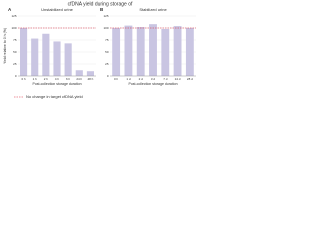 This screenshot has width=320, height=240. I want to click on y-axis-label: Yield relative to 0 h (%), so click(5, 46).